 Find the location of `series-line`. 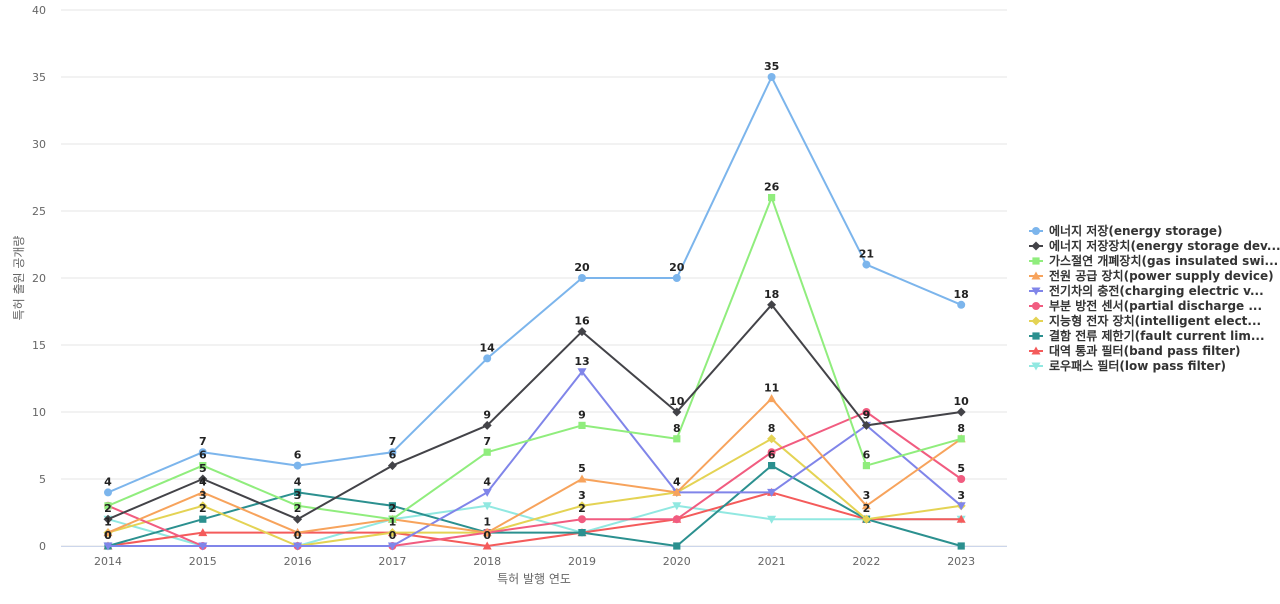

series-line is located at coordinates (534, 505).